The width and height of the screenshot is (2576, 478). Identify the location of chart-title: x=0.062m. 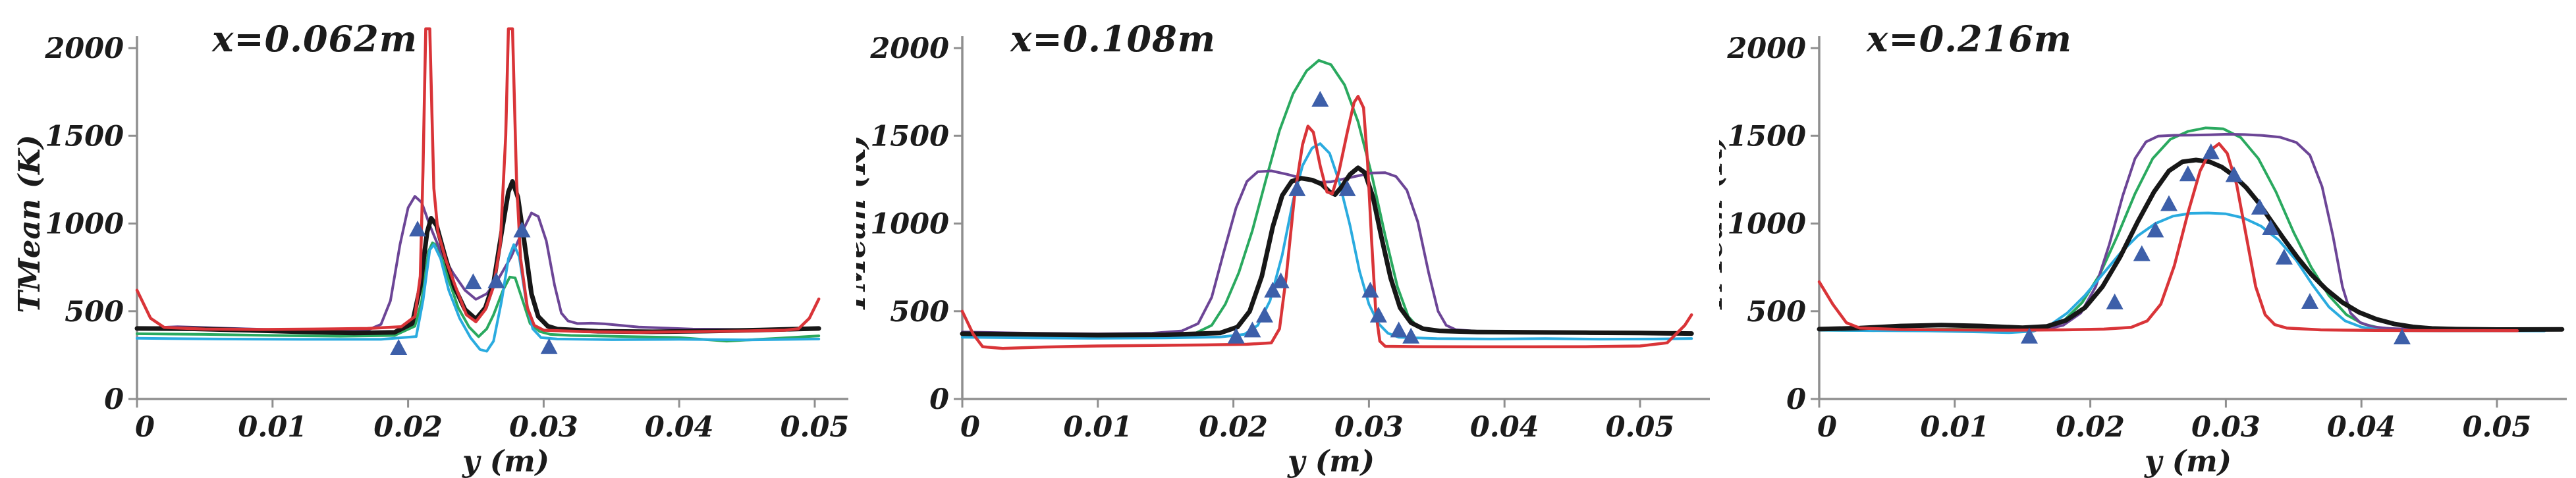
(314, 39).